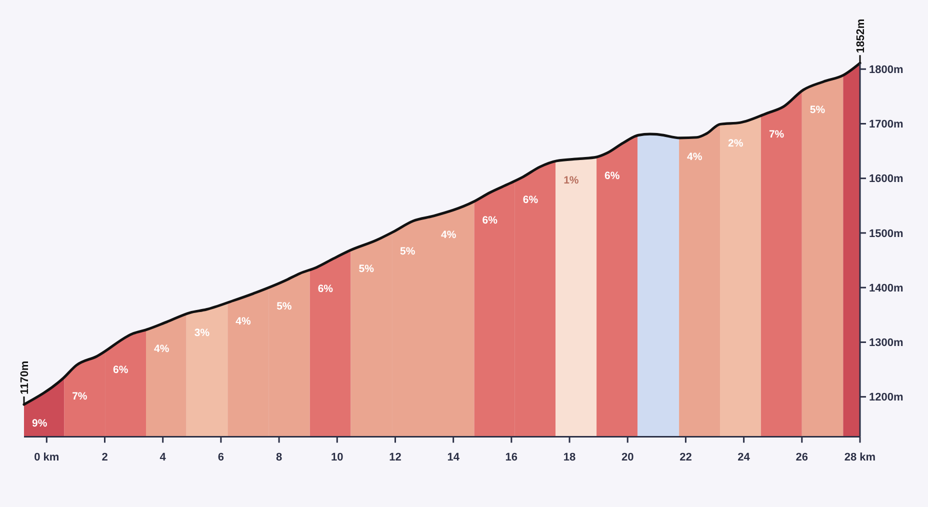 The image size is (928, 507). What do you see at coordinates (744, 458) in the screenshot?
I see `x-tick-label: 24` at bounding box center [744, 458].